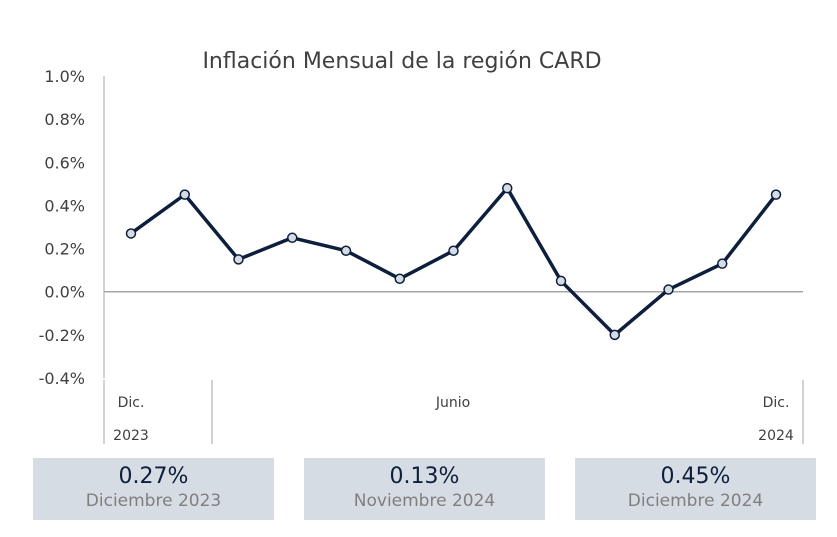 This screenshot has width=837, height=537. Describe the element at coordinates (64, 119) in the screenshot. I see `y-tick-label: 0.8%` at that location.